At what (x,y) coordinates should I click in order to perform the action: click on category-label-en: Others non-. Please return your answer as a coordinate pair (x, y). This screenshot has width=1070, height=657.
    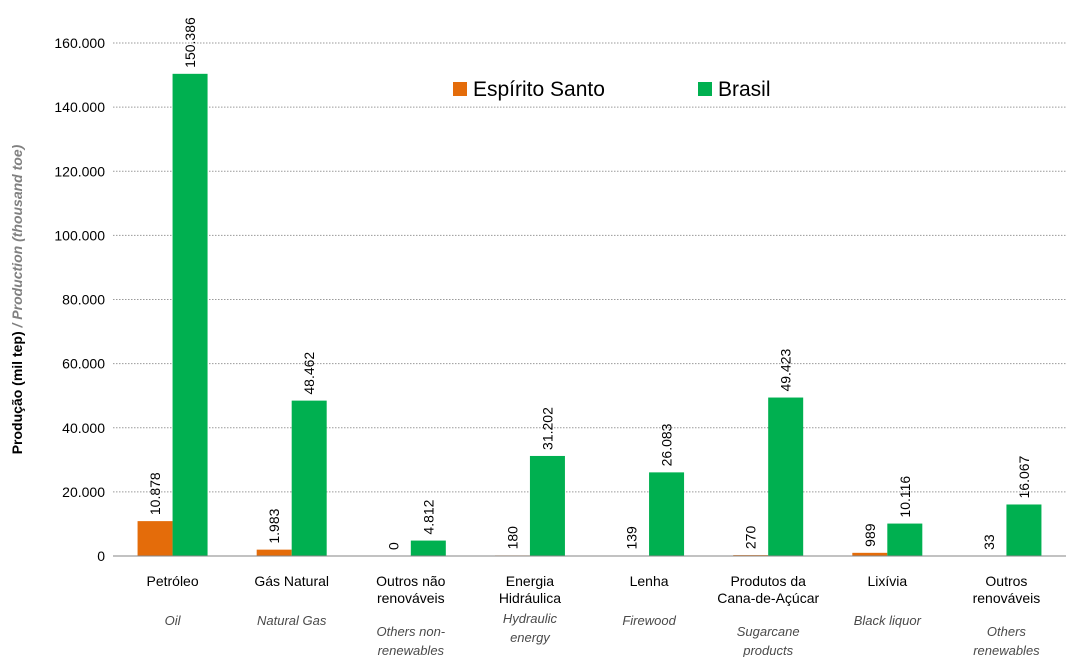
    Looking at the image, I should click on (410, 631).